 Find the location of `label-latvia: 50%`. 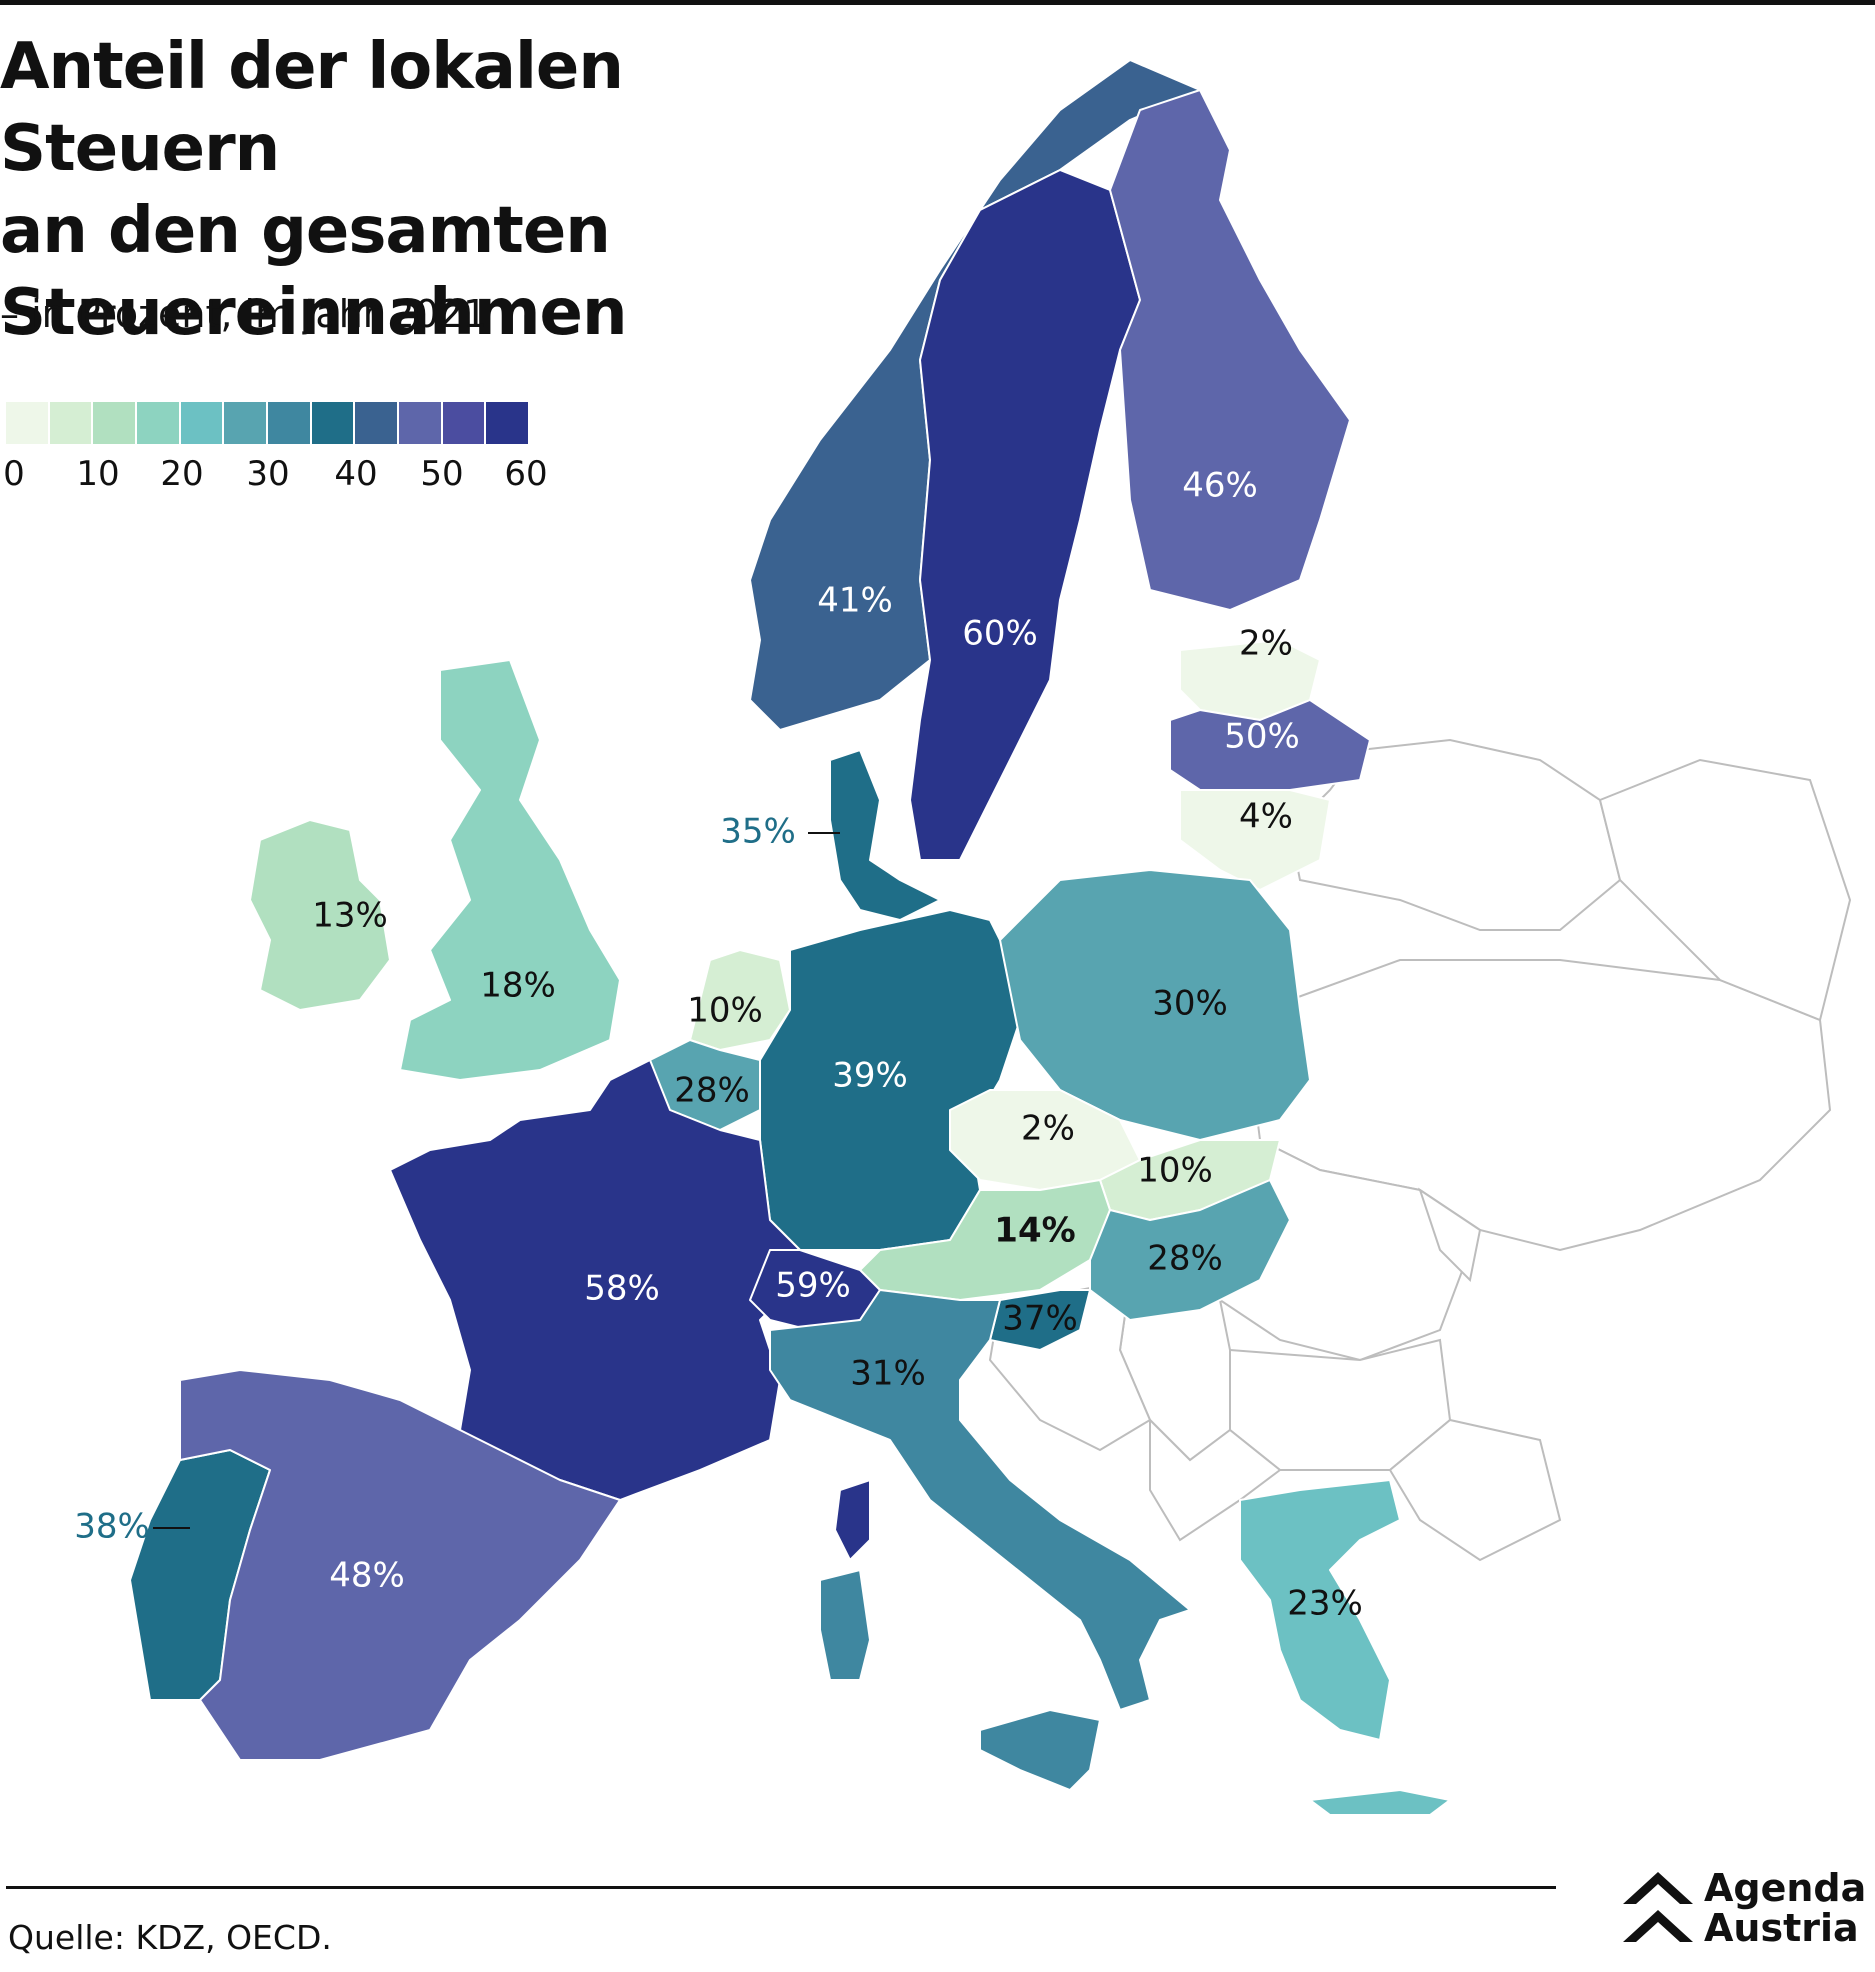

label-latvia: 50% is located at coordinates (1262, 737).